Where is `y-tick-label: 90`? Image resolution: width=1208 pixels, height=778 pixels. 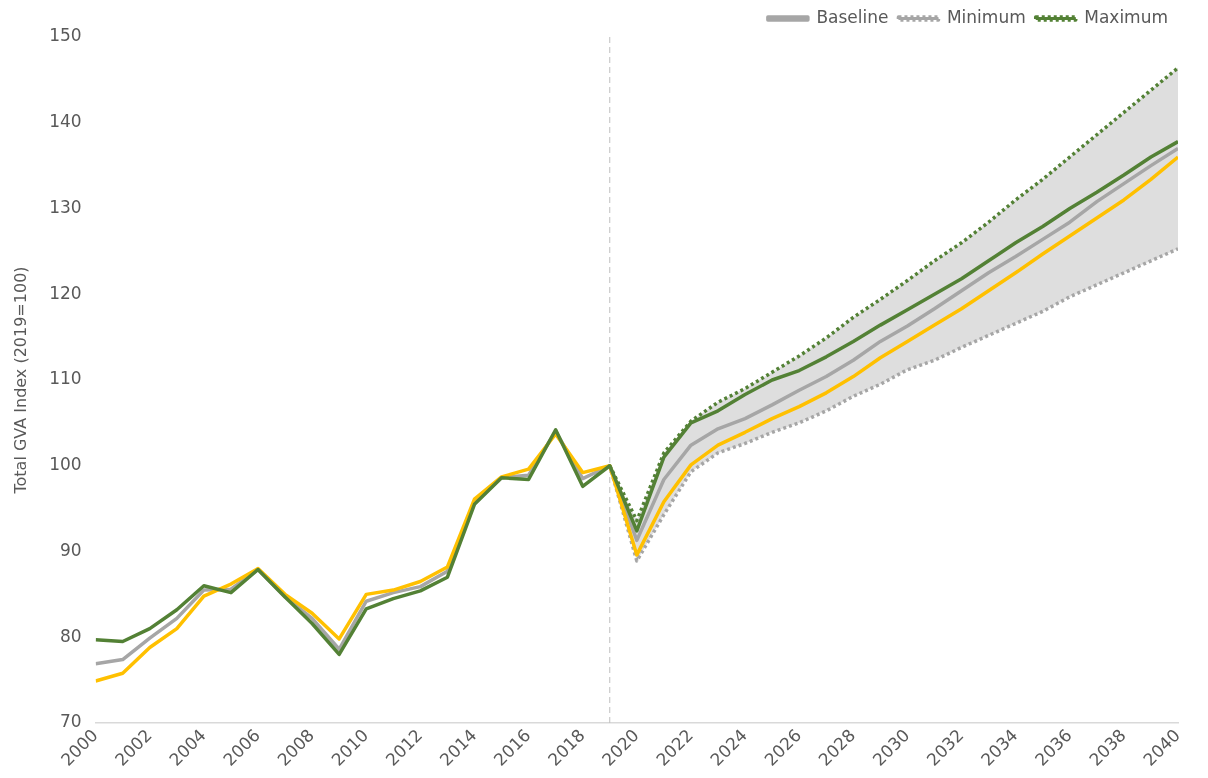 y-tick-label: 90 is located at coordinates (71, 549).